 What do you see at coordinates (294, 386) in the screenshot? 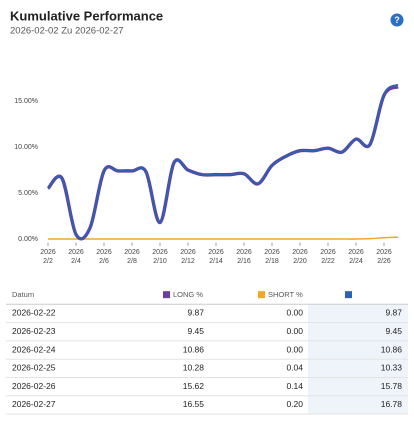
I see `table-cell: 0.14` at bounding box center [294, 386].